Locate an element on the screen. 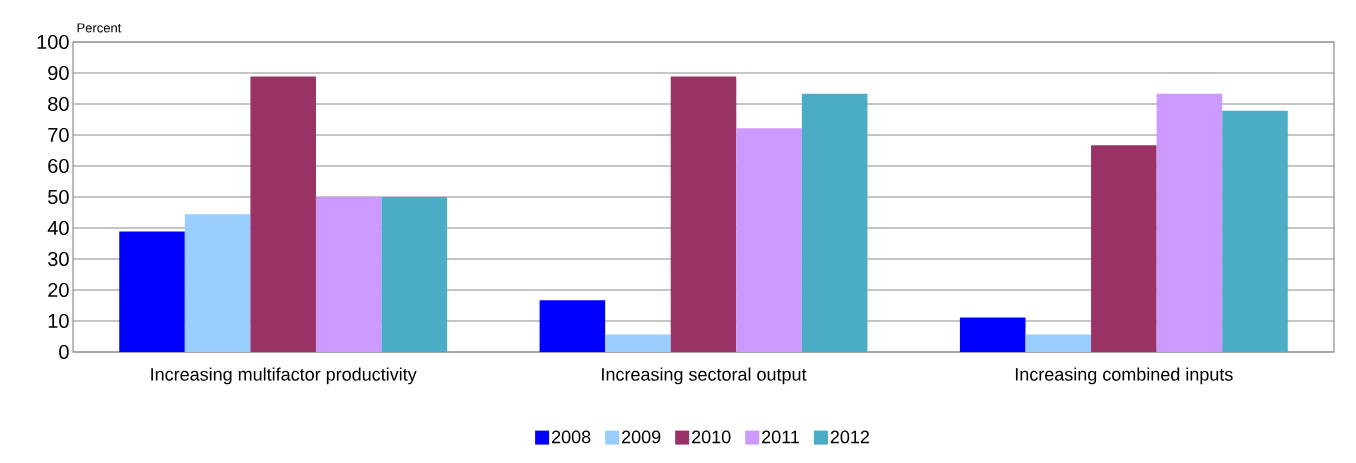 This screenshot has height=463, width=1356. y-axis-title: Percent is located at coordinates (99, 28).